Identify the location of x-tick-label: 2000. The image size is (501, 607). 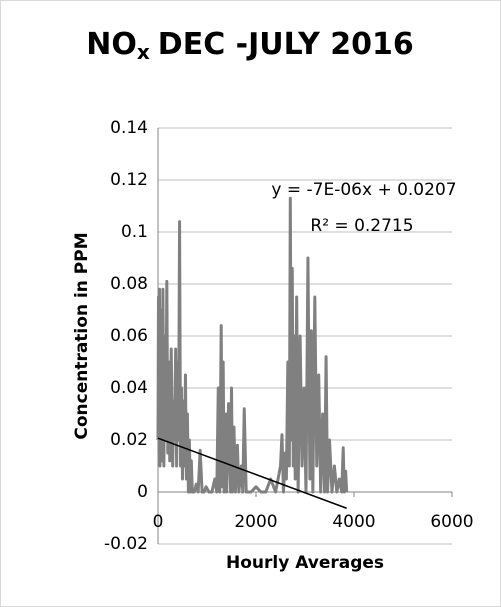
(255, 522).